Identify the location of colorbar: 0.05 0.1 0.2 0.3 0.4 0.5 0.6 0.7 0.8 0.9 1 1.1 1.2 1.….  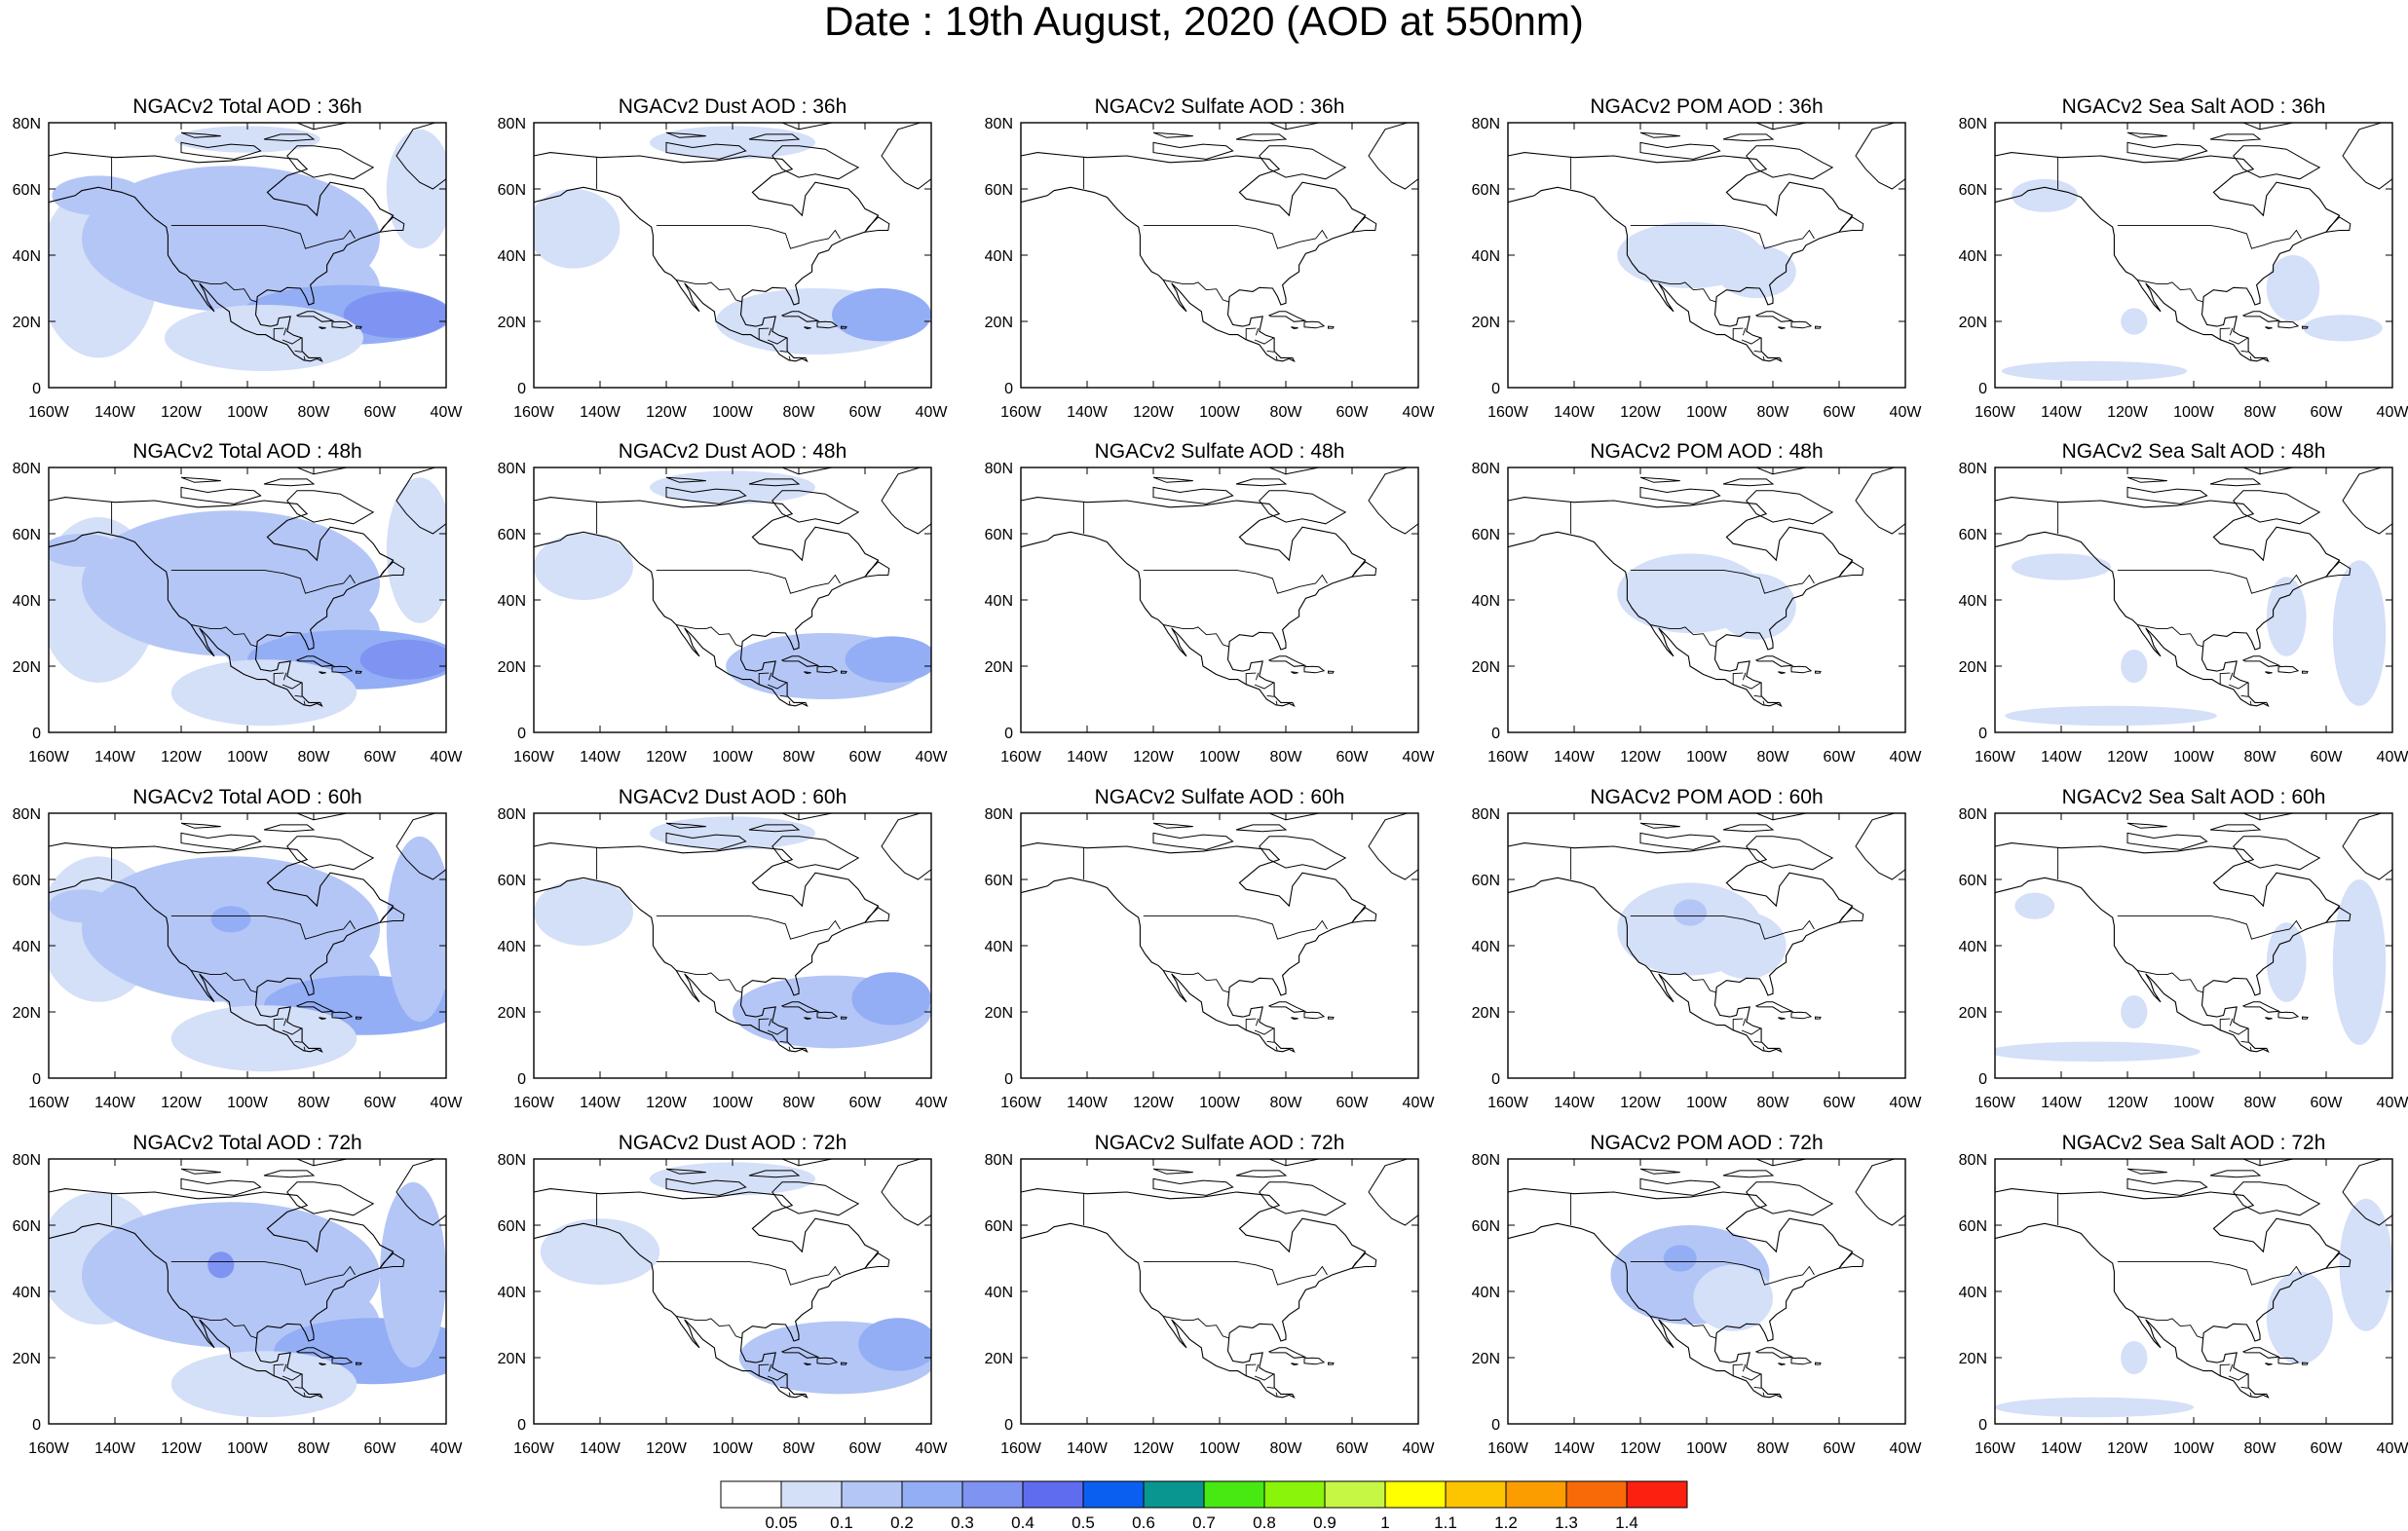
(1204, 1505).